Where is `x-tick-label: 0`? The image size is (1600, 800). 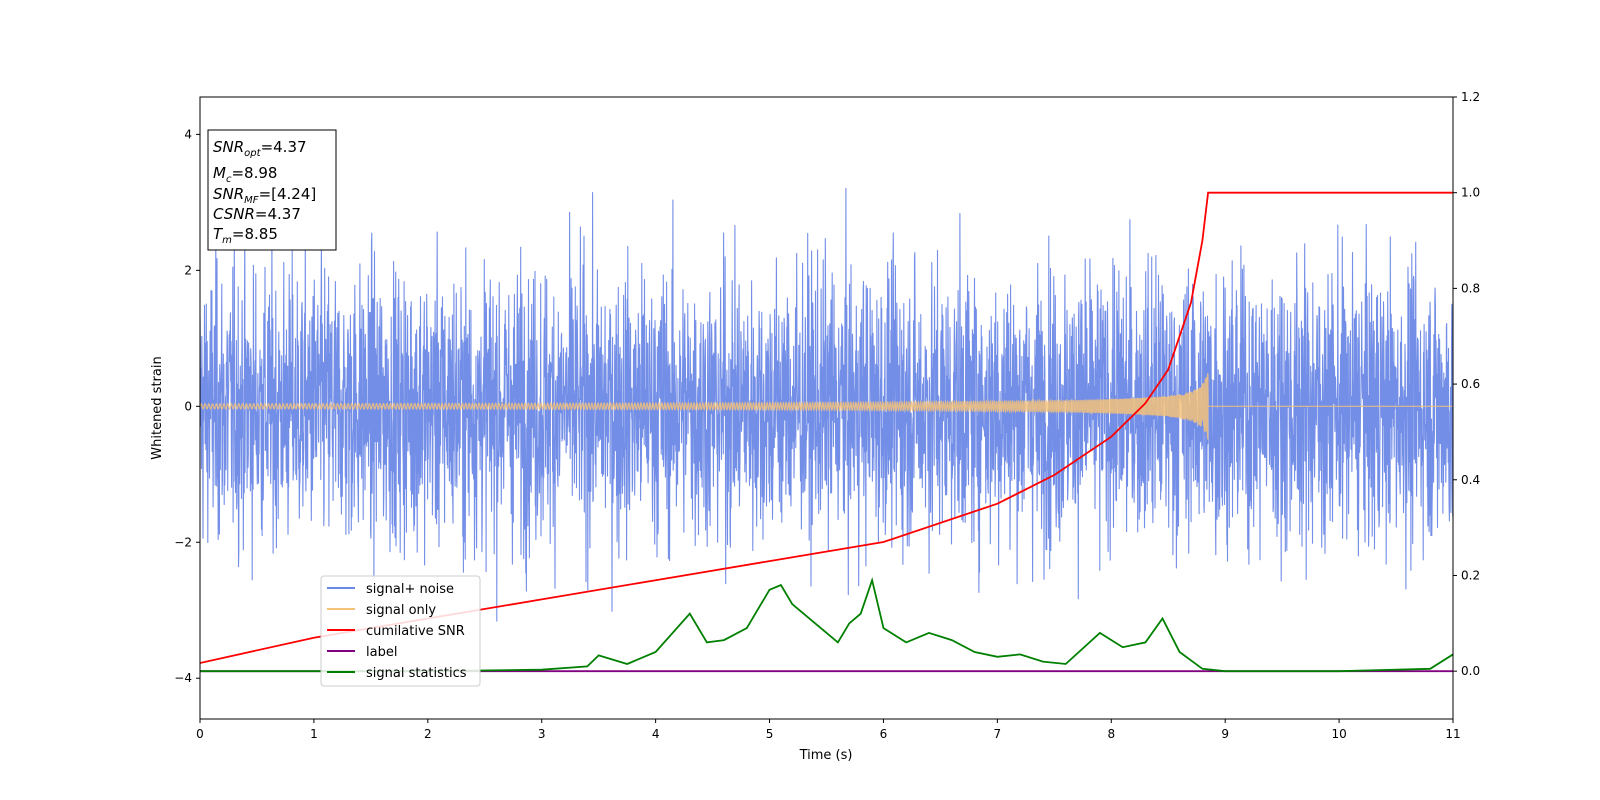 x-tick-label: 0 is located at coordinates (200, 734).